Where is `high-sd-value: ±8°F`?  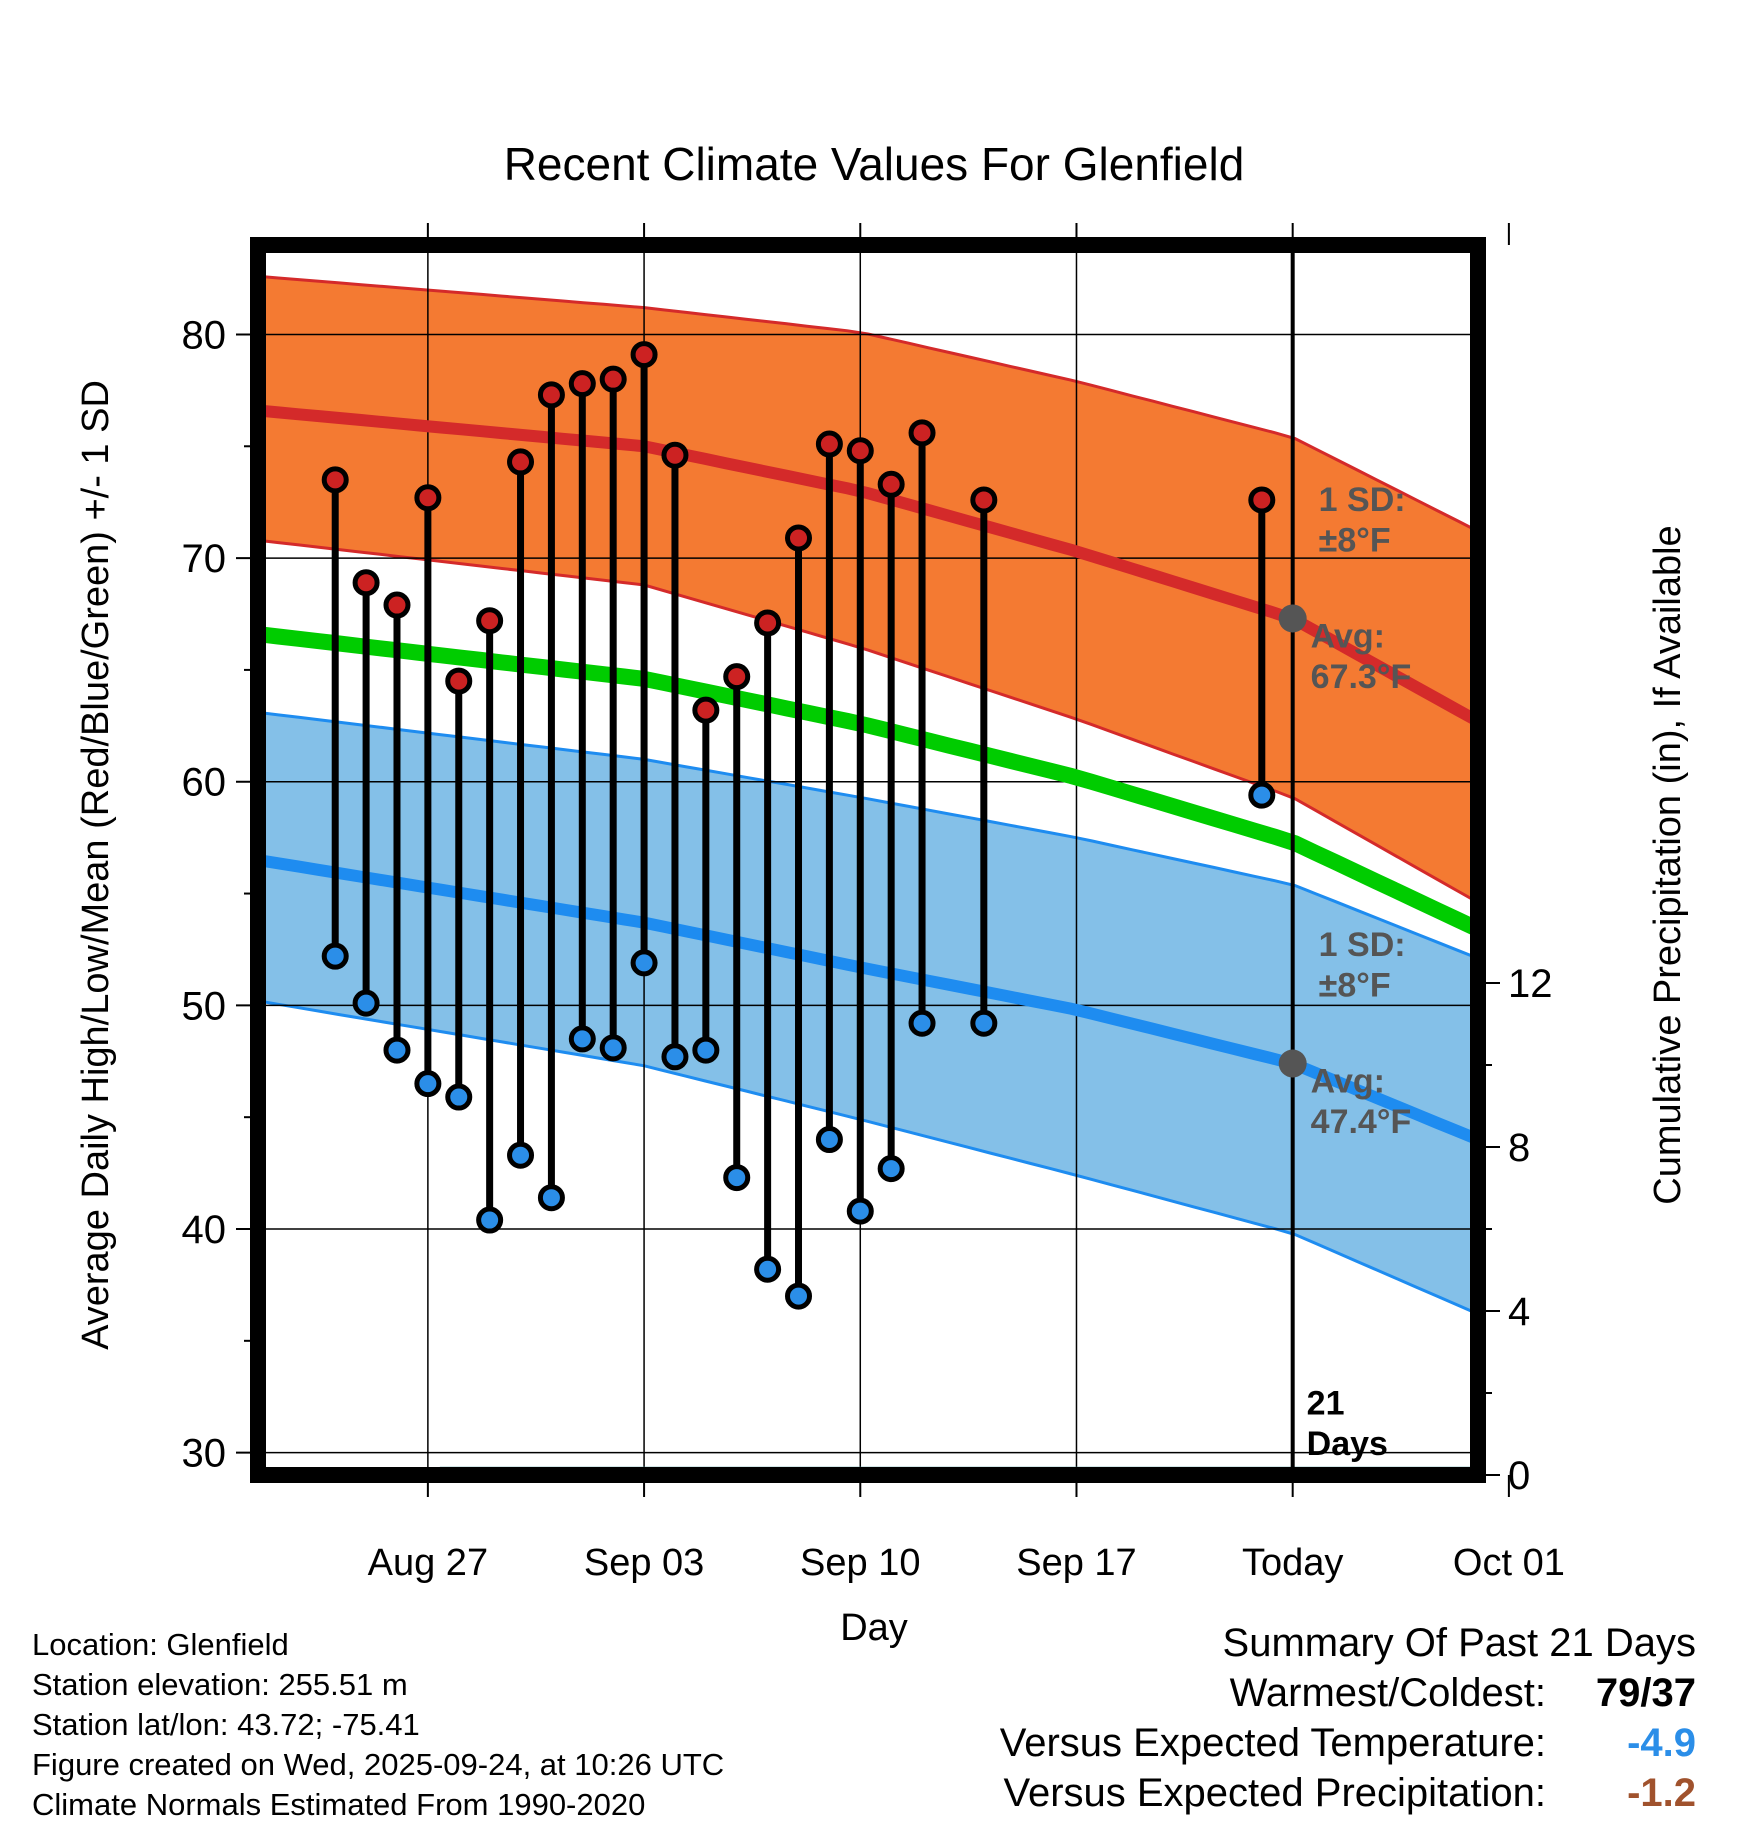
high-sd-value: ±8°F is located at coordinates (1355, 540).